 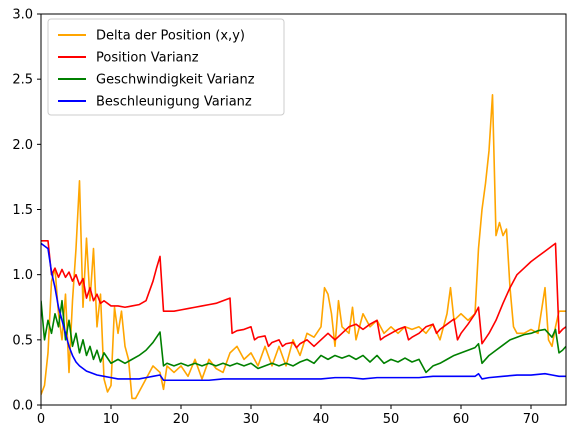 What do you see at coordinates (22, 340) in the screenshot?
I see `y-tick-label: 0.5` at bounding box center [22, 340].